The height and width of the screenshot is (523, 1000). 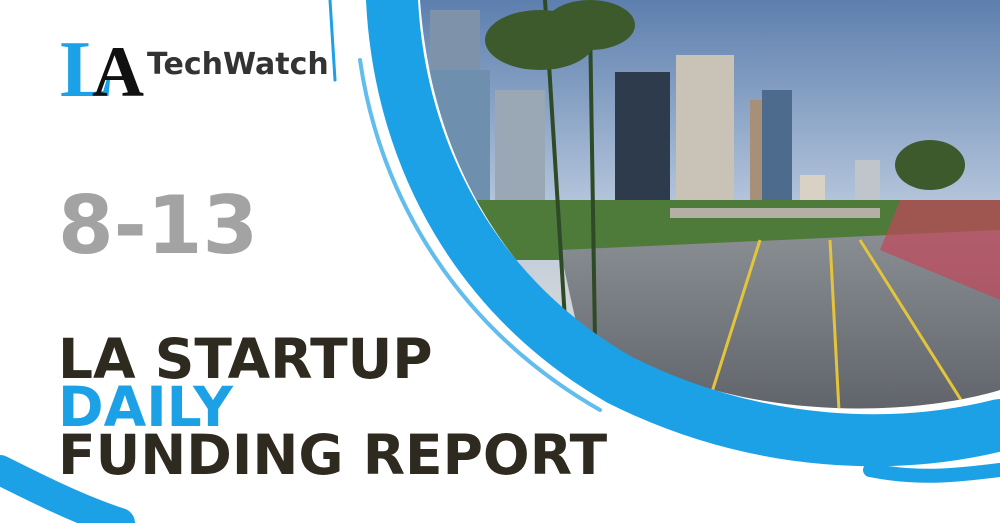 I want to click on title-line: FUNDING REPORT, so click(x=333, y=455).